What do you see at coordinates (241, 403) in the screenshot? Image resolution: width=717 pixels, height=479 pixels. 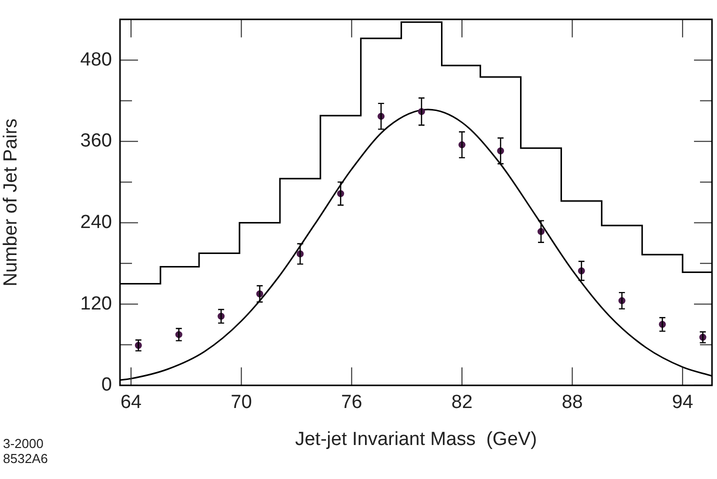 I see `x-tick-label: 70` at bounding box center [241, 403].